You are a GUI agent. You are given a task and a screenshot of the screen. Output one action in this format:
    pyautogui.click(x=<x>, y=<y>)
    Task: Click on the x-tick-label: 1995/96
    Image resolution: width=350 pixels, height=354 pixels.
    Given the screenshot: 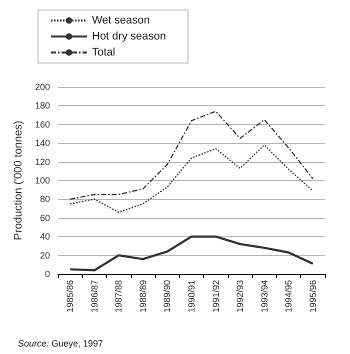 What is the action you would take?
    pyautogui.click(x=313, y=296)
    